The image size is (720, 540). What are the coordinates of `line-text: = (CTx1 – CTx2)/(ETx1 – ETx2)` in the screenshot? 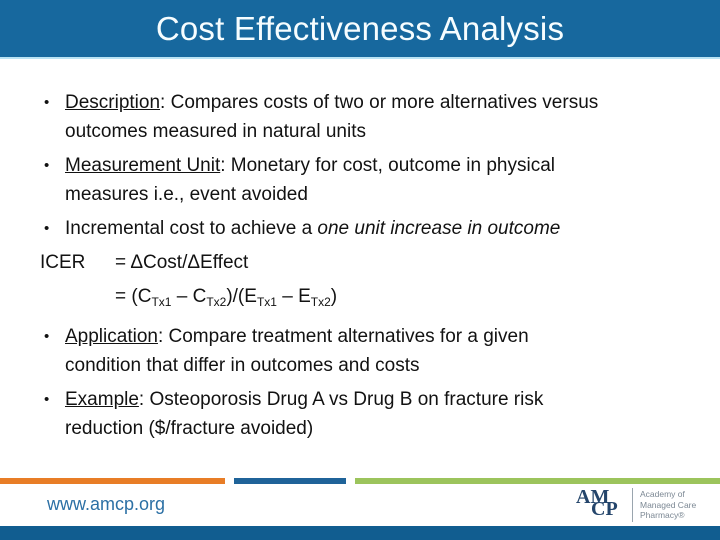 It's located at (226, 297).